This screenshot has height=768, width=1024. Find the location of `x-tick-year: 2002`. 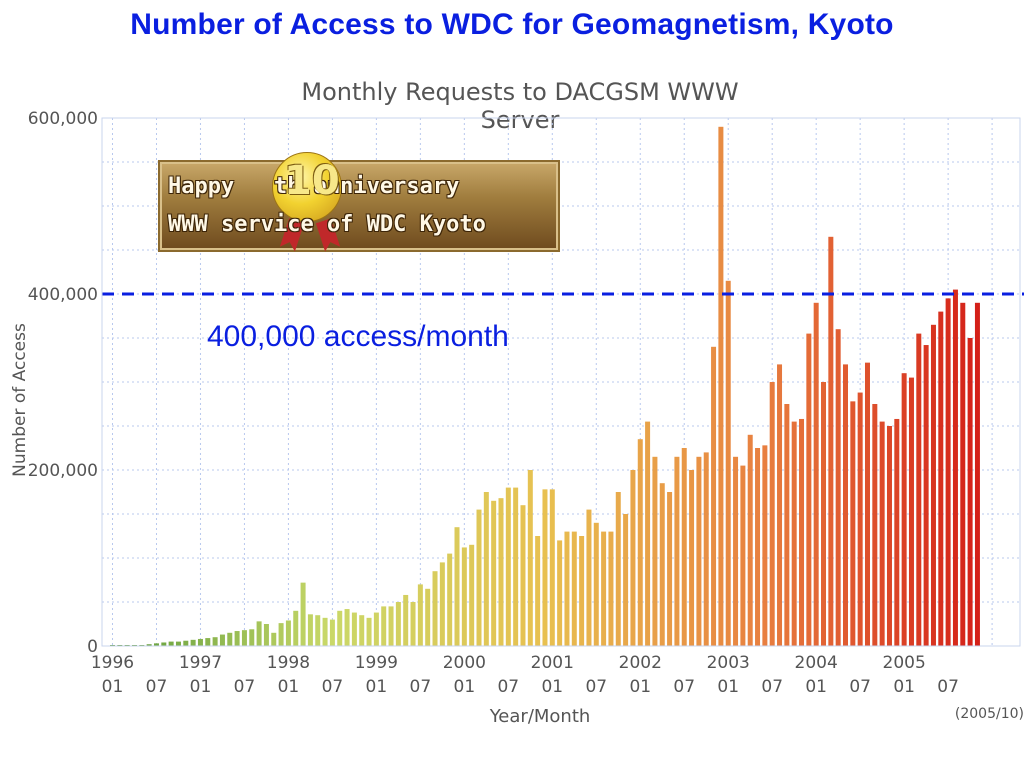

x-tick-year: 2002 is located at coordinates (640, 663).